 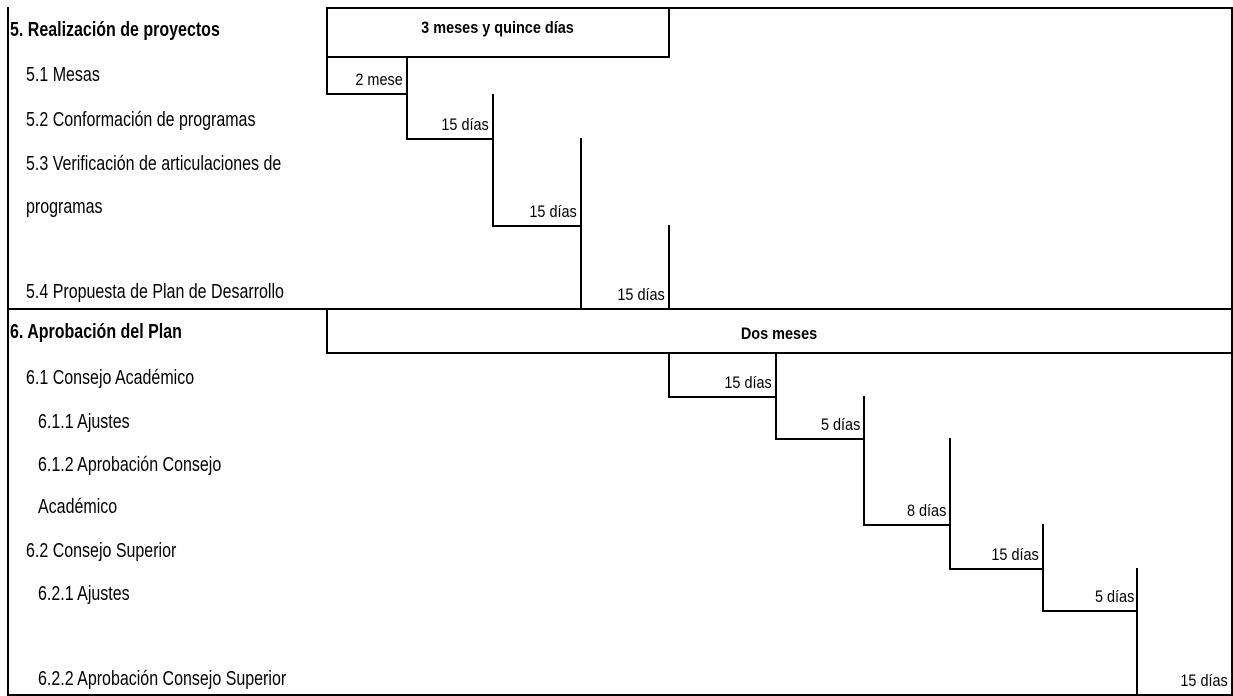 I want to click on task-label: 6.1 Consejo Académico, so click(x=110, y=378).